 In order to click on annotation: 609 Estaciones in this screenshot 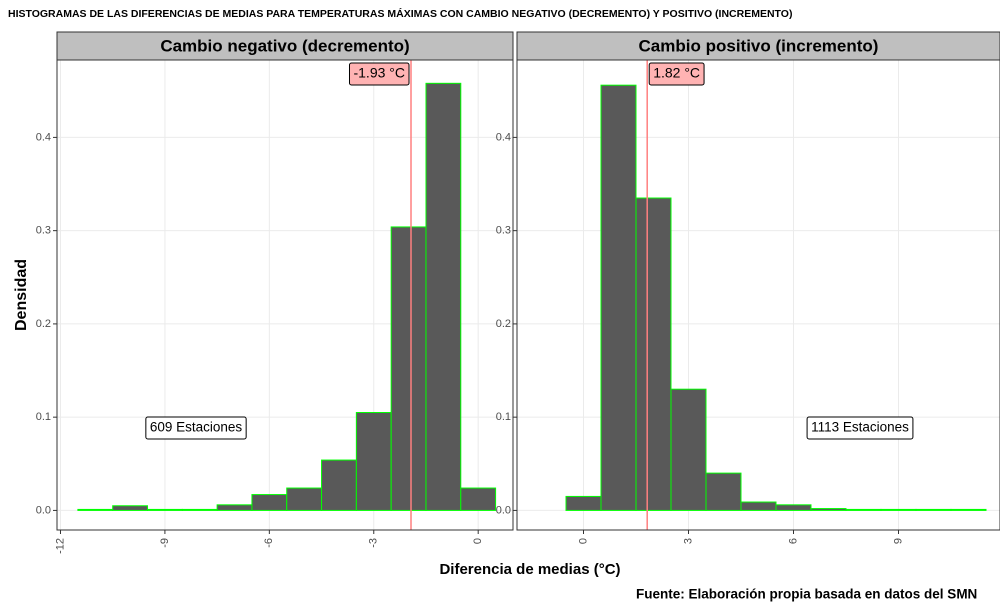, I will do `click(196, 427)`.